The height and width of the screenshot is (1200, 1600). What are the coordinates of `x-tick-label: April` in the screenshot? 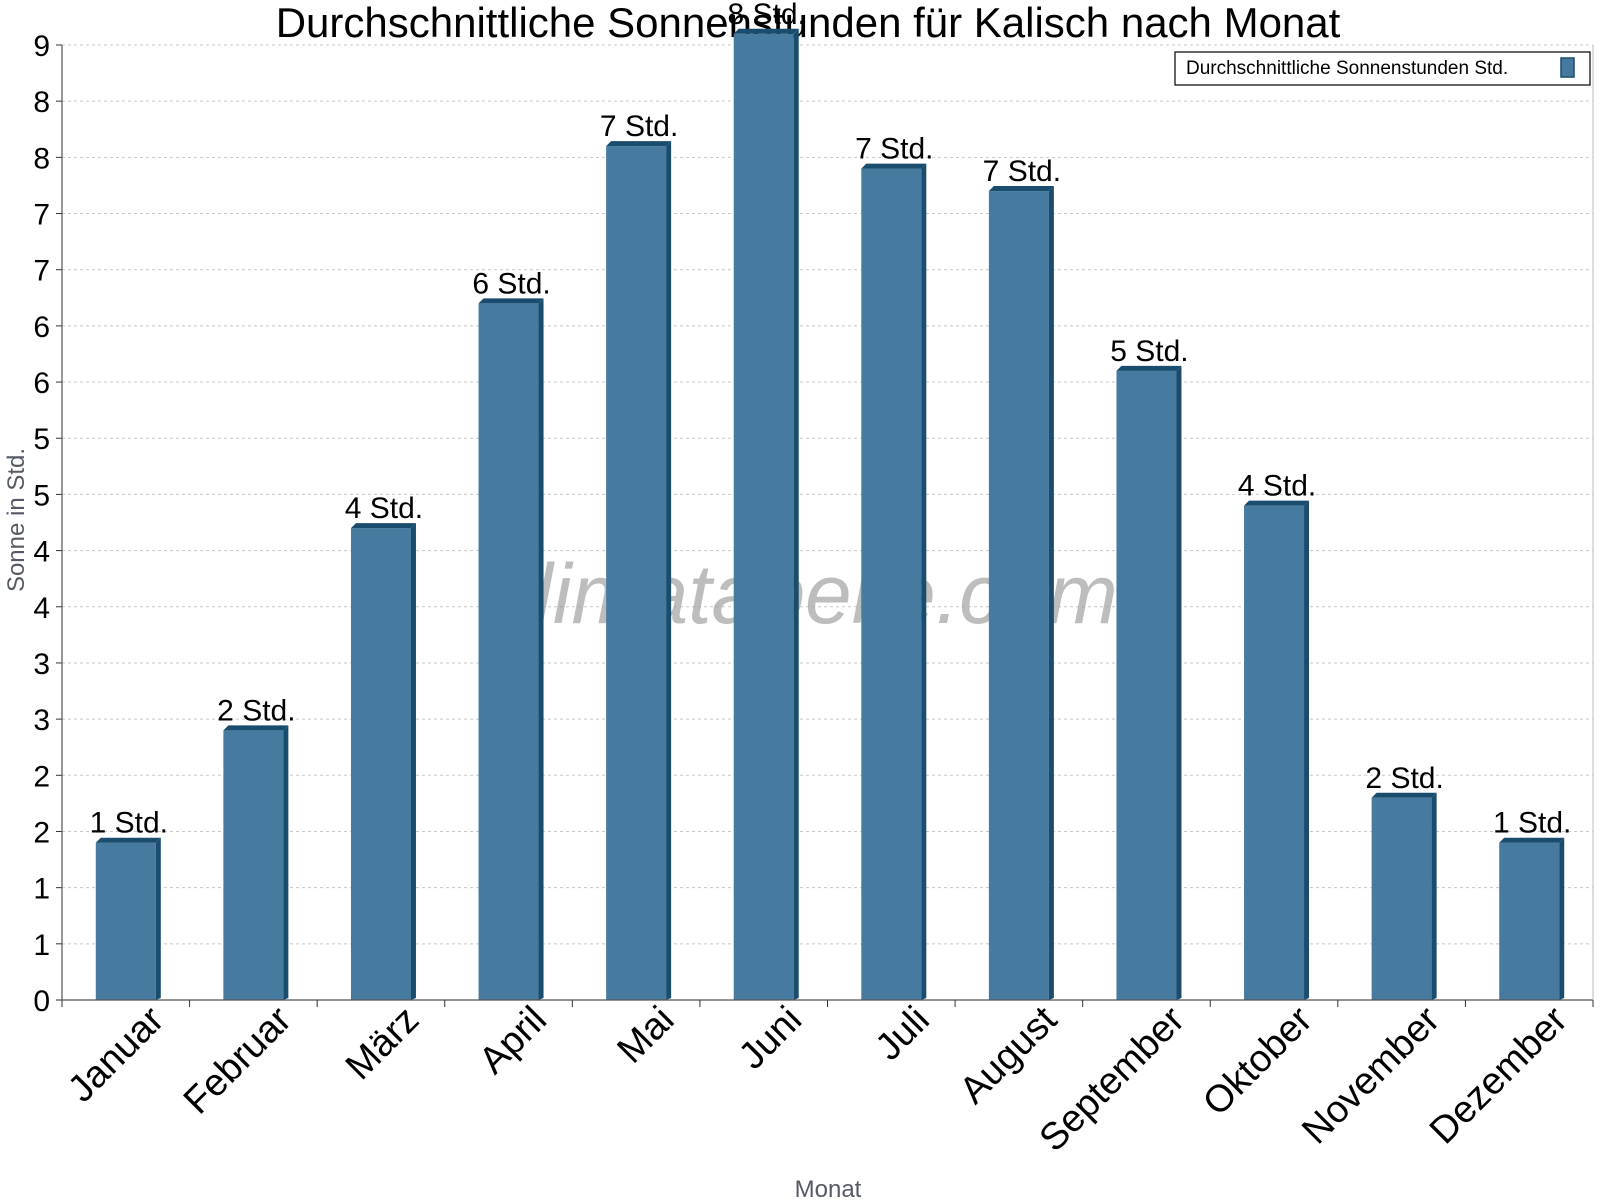 It's located at (512, 1040).